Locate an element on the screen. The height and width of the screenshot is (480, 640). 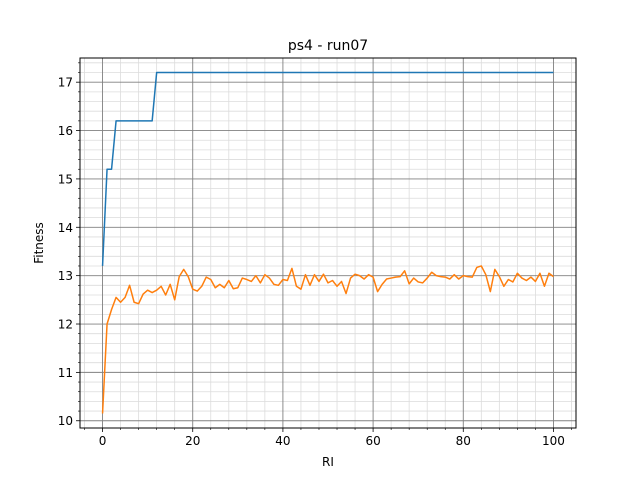
y-axis-label: Fitness is located at coordinates (39, 243).